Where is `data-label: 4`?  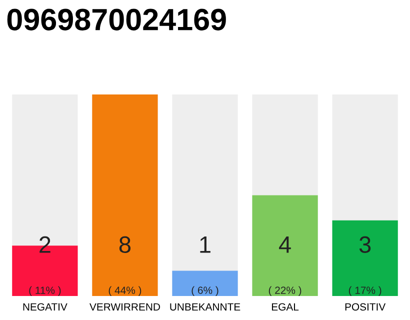
data-label: 4 is located at coordinates (285, 244).